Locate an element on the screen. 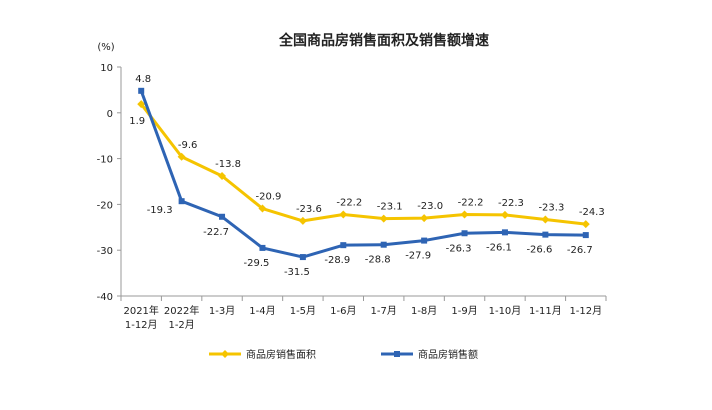 Image resolution: width=712 pixels, height=410 pixels. data-label: -28.9 is located at coordinates (337, 260).